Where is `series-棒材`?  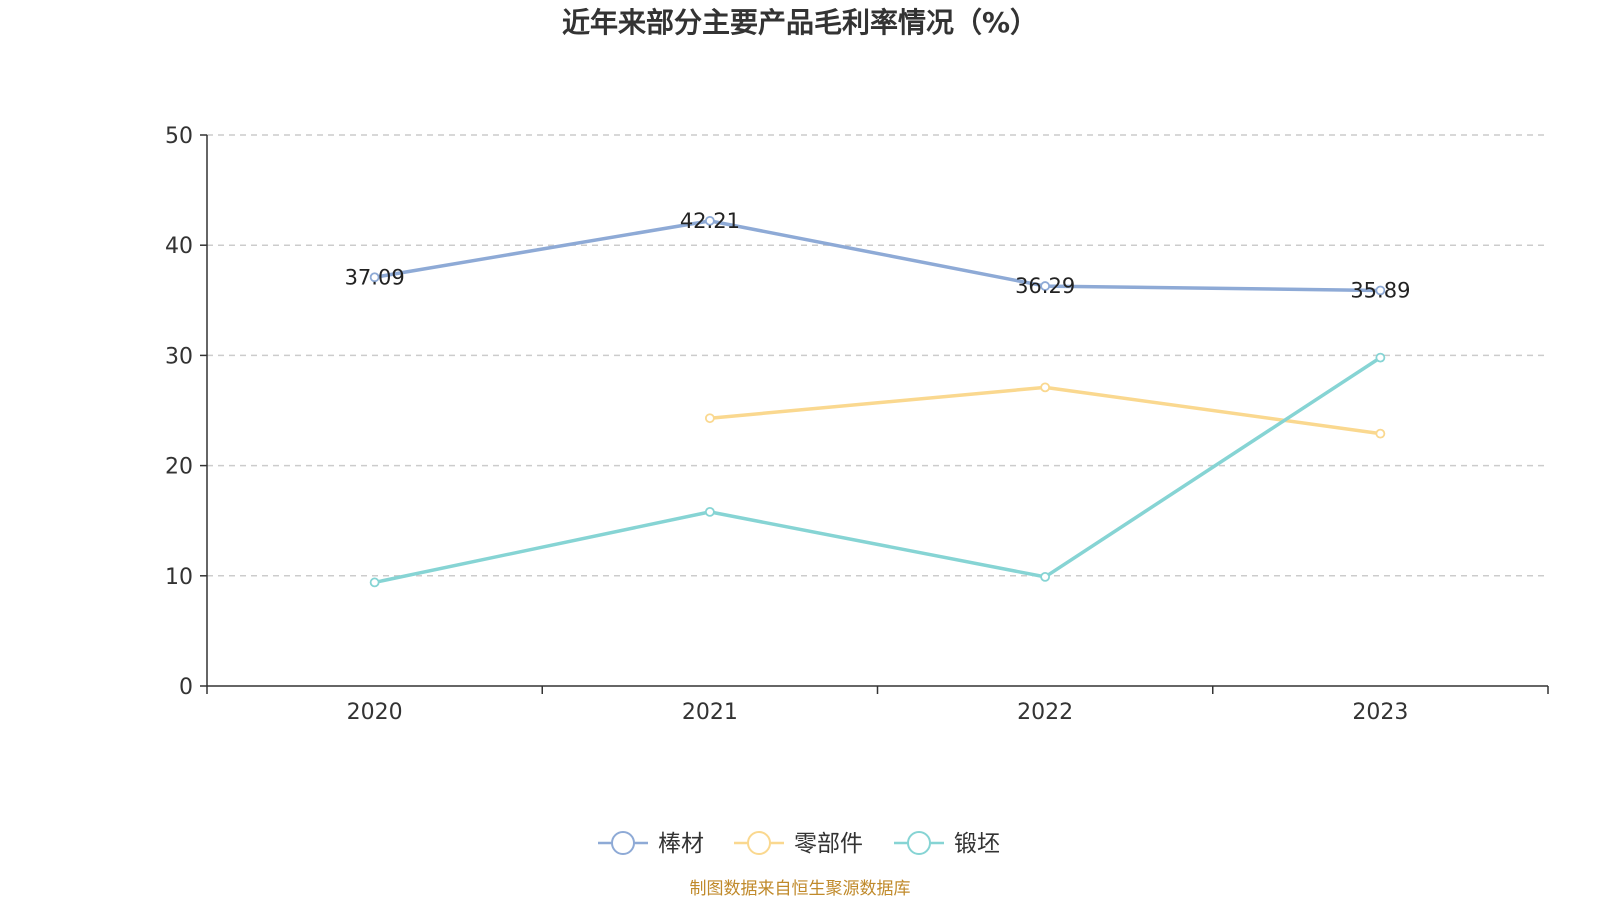 series-棒材 is located at coordinates (877, 255).